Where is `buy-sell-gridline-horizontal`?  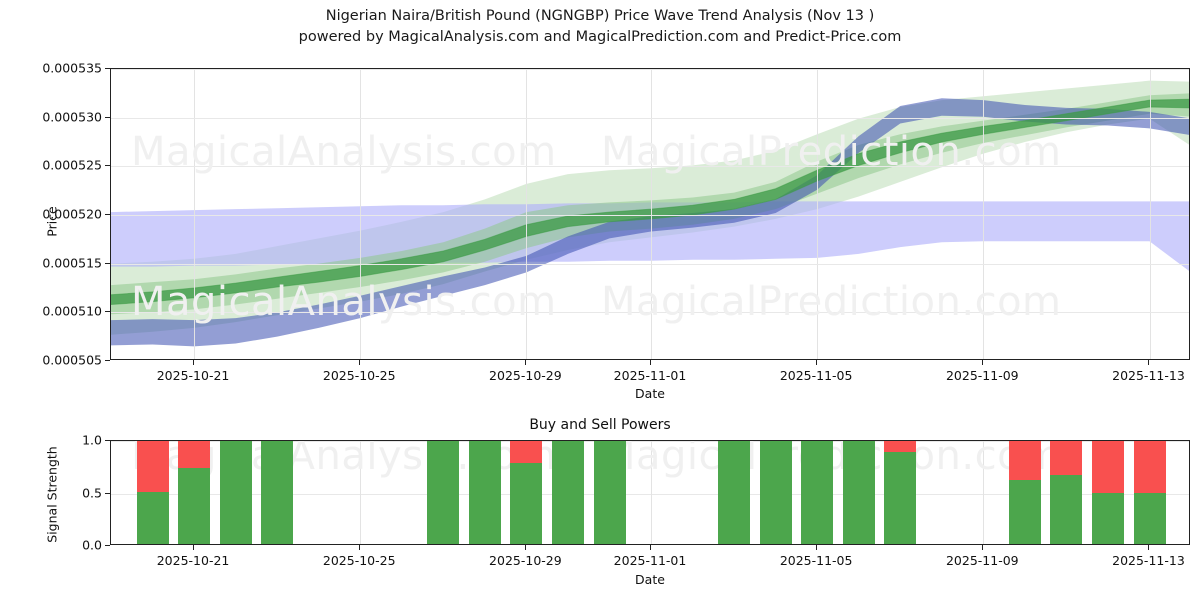
buy-sell-gridline-horizontal is located at coordinates (650, 441).